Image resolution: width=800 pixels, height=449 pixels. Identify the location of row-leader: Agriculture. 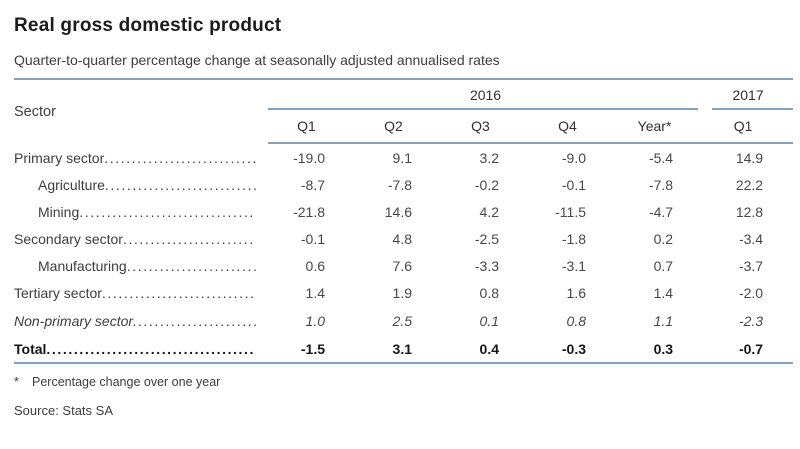
(141, 185).